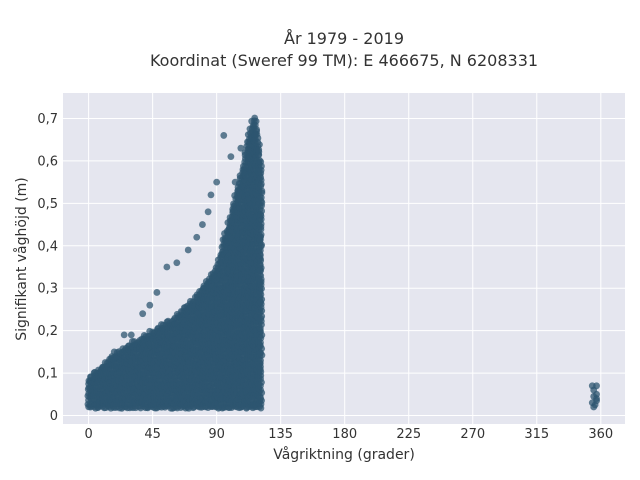 This screenshot has width=640, height=480. What do you see at coordinates (344, 455) in the screenshot?
I see `x-axis-title: Vågriktning (grader)` at bounding box center [344, 455].